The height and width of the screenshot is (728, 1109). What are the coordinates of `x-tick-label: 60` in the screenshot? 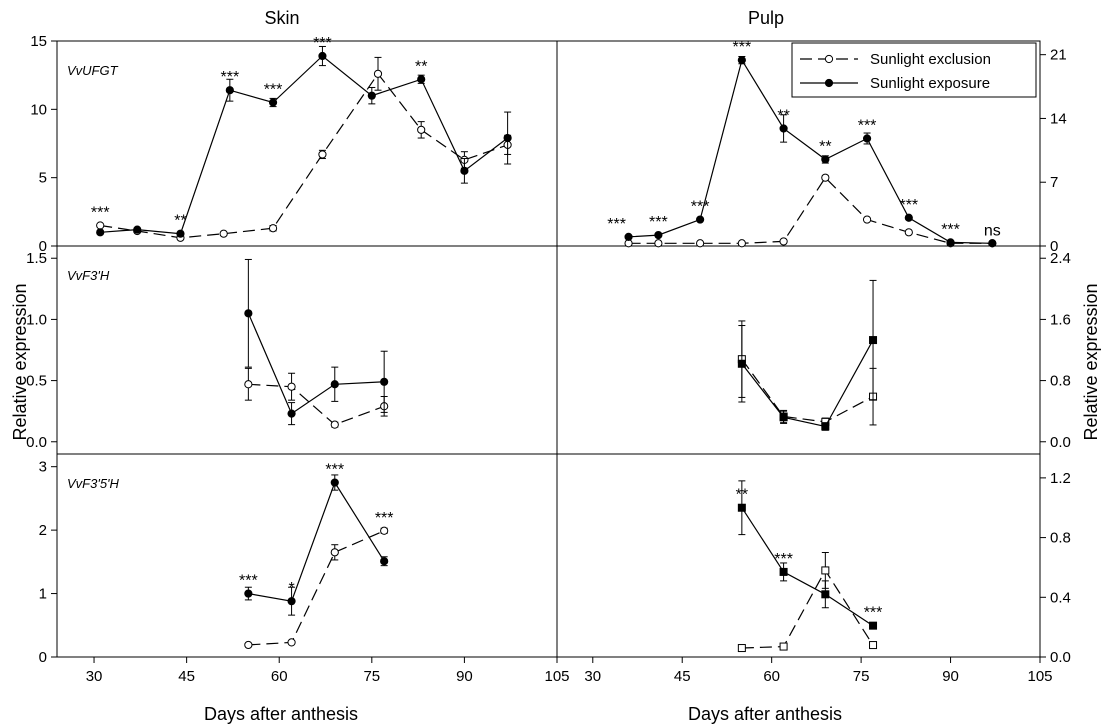 It's located at (771, 676).